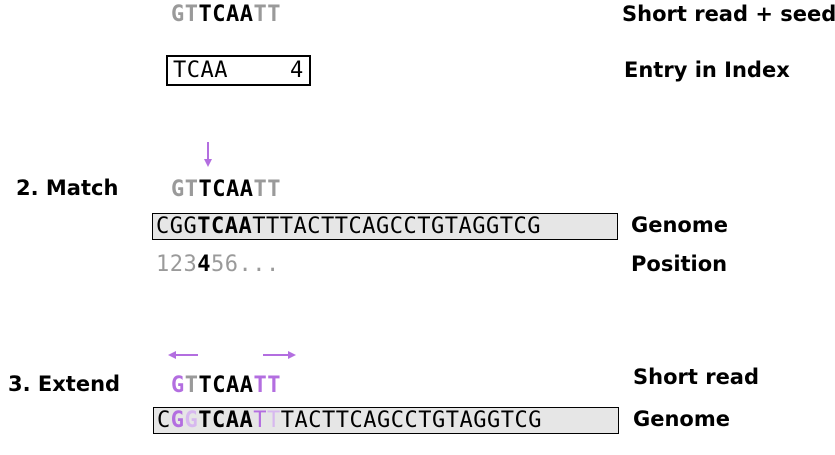  Describe the element at coordinates (679, 225) in the screenshot. I see `label-genome-match: Genome` at that location.